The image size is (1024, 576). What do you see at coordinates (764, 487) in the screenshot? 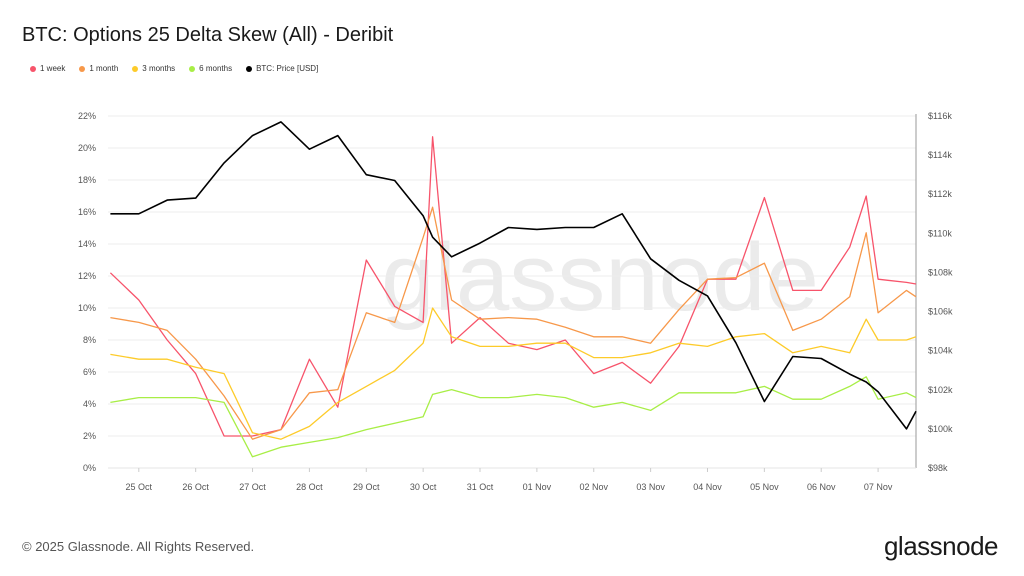
I see `x-tick-label: 05 Nov` at bounding box center [764, 487].